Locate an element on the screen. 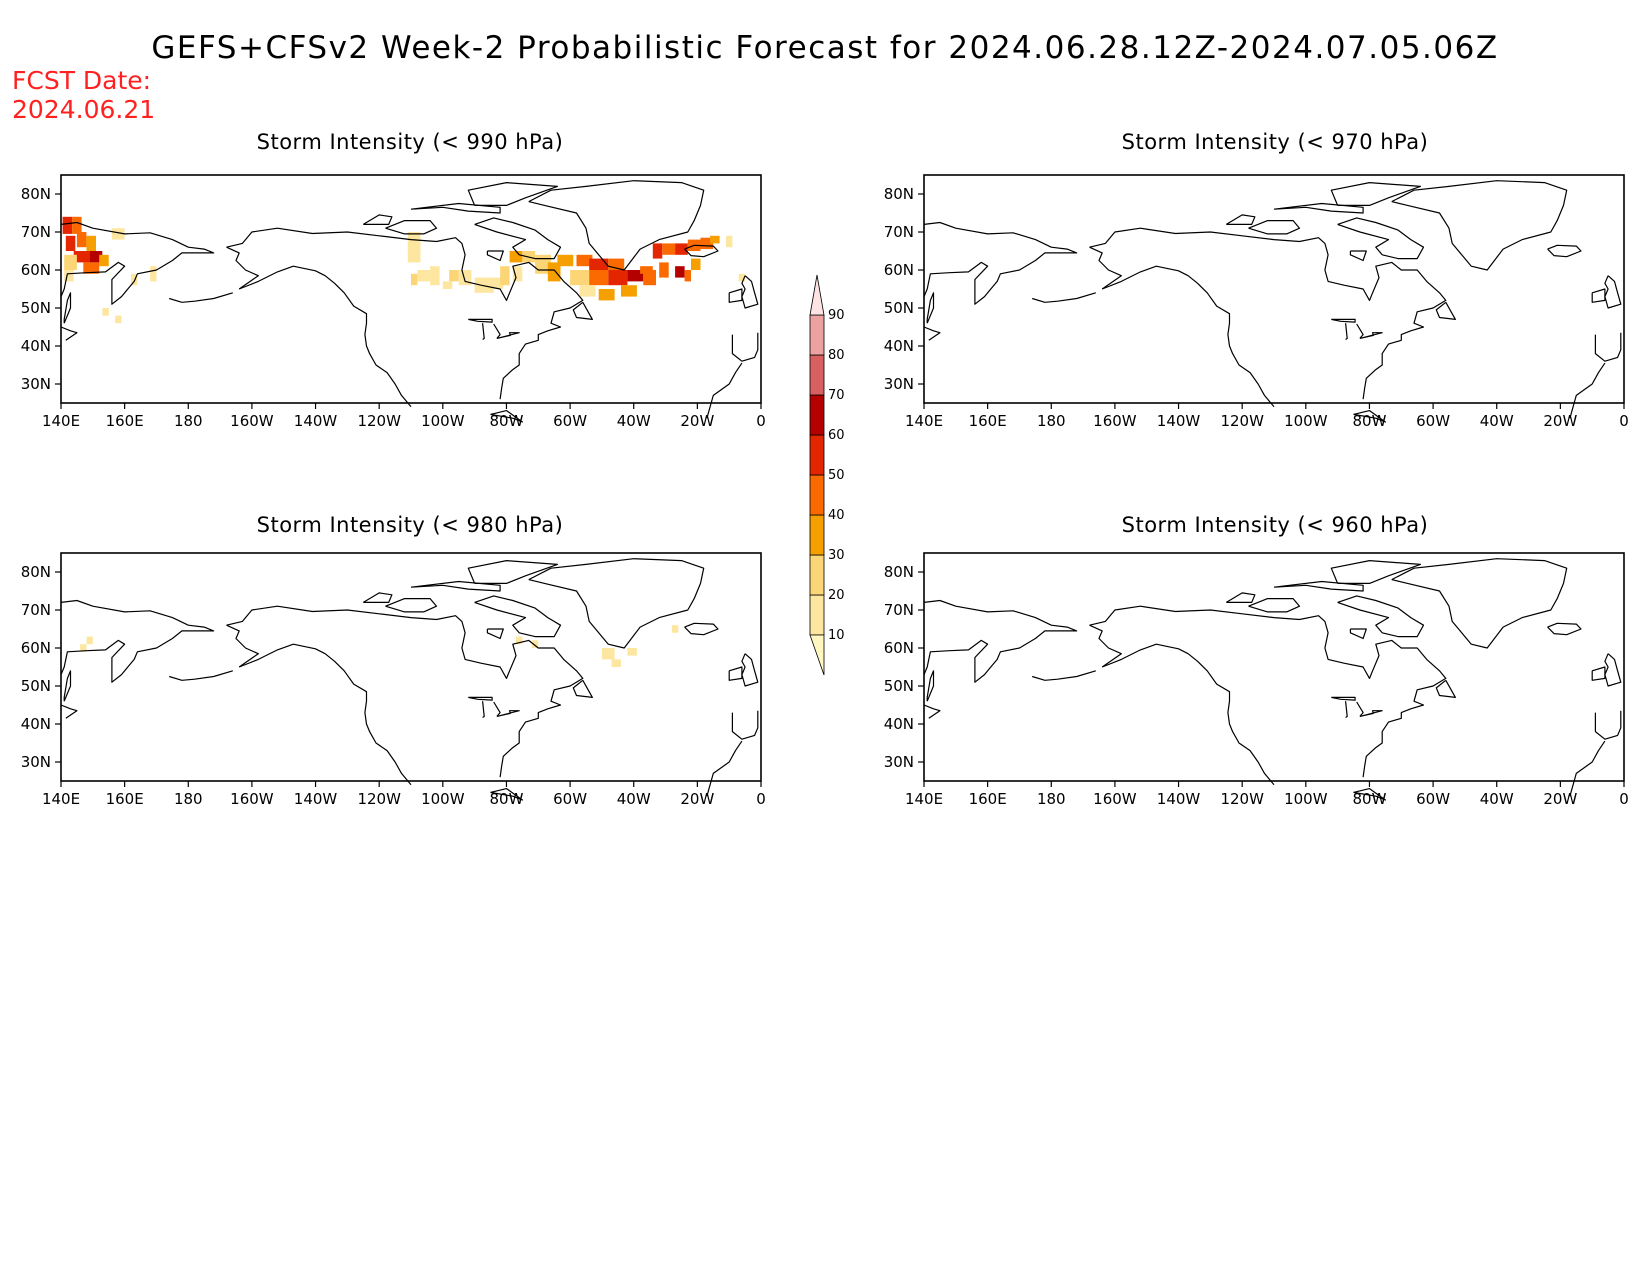 This screenshot has width=1650, height=1275. x-tick-label: 140E is located at coordinates (924, 421).